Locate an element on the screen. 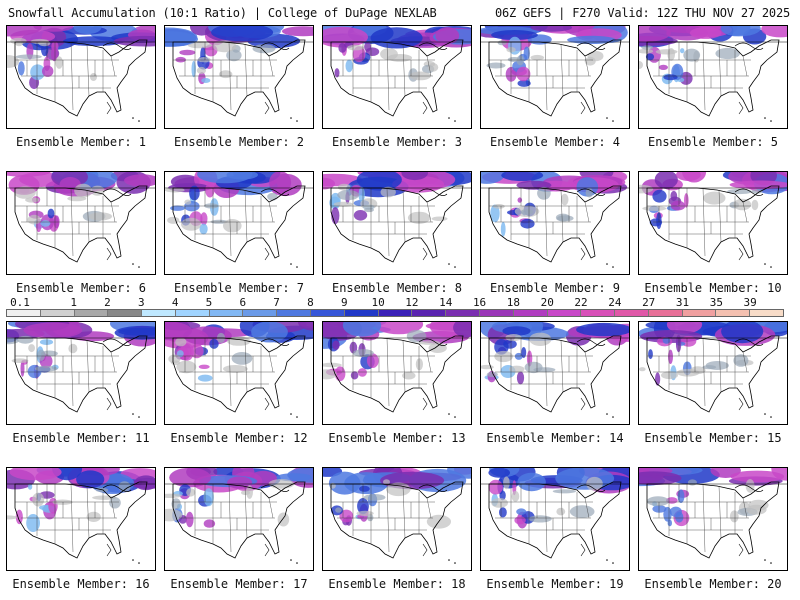 The width and height of the screenshot is (800, 600). ensemble-member-label: Ensemble Member: 15 is located at coordinates (713, 438).